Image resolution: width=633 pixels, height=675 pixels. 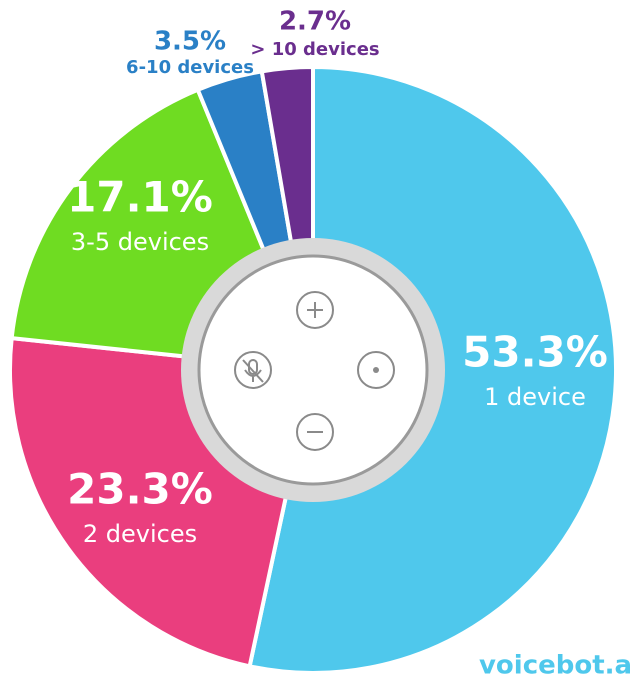 What do you see at coordinates (140, 242) in the screenshot?
I see `category-label: 3-5 devices` at bounding box center [140, 242].